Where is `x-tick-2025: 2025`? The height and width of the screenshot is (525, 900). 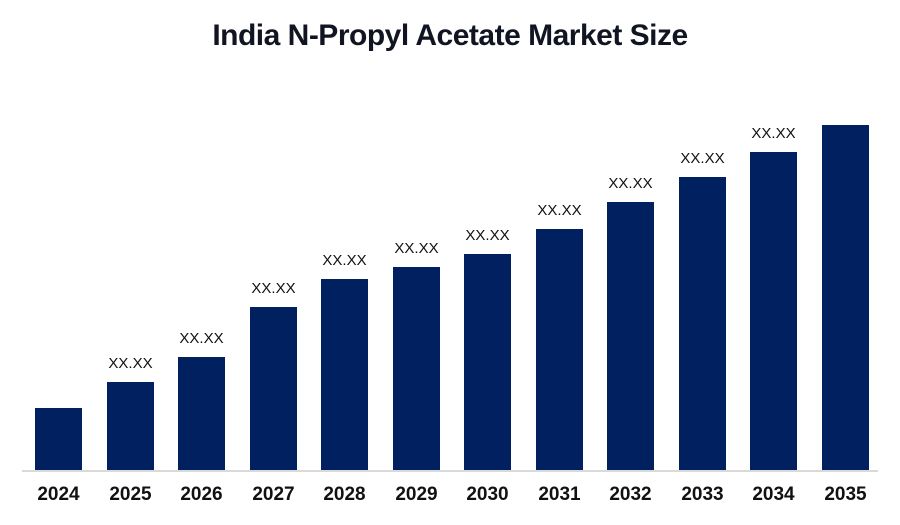
x-tick-2025: 2025 is located at coordinates (130, 494).